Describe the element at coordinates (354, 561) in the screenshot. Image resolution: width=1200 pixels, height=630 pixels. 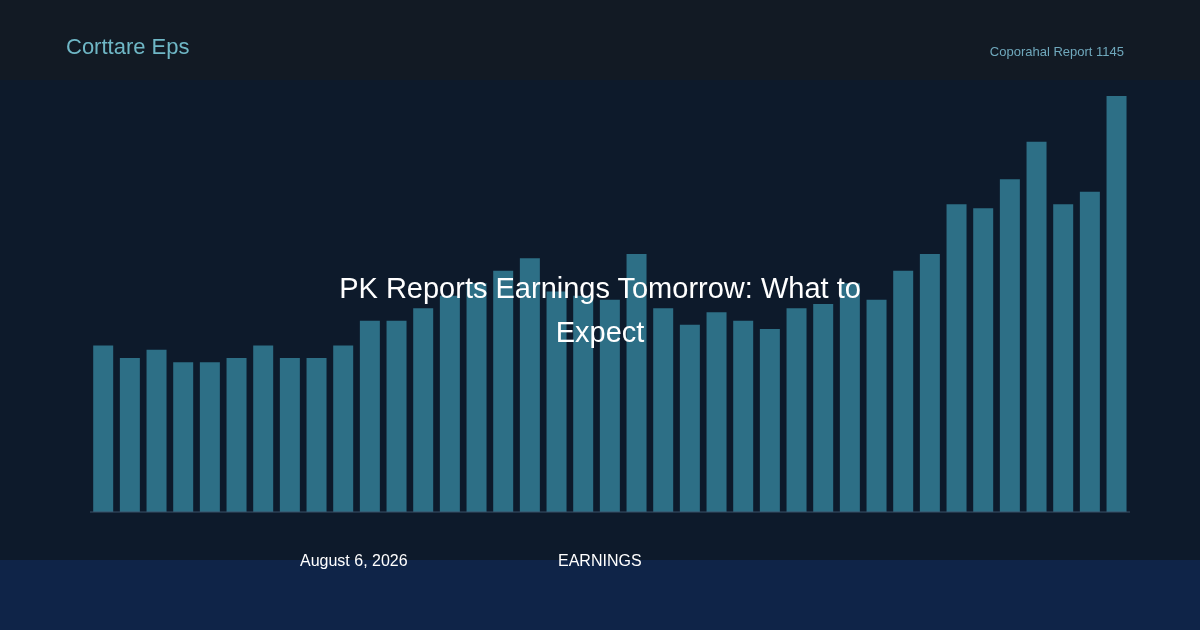
I see `text: August 6, 2026` at that location.